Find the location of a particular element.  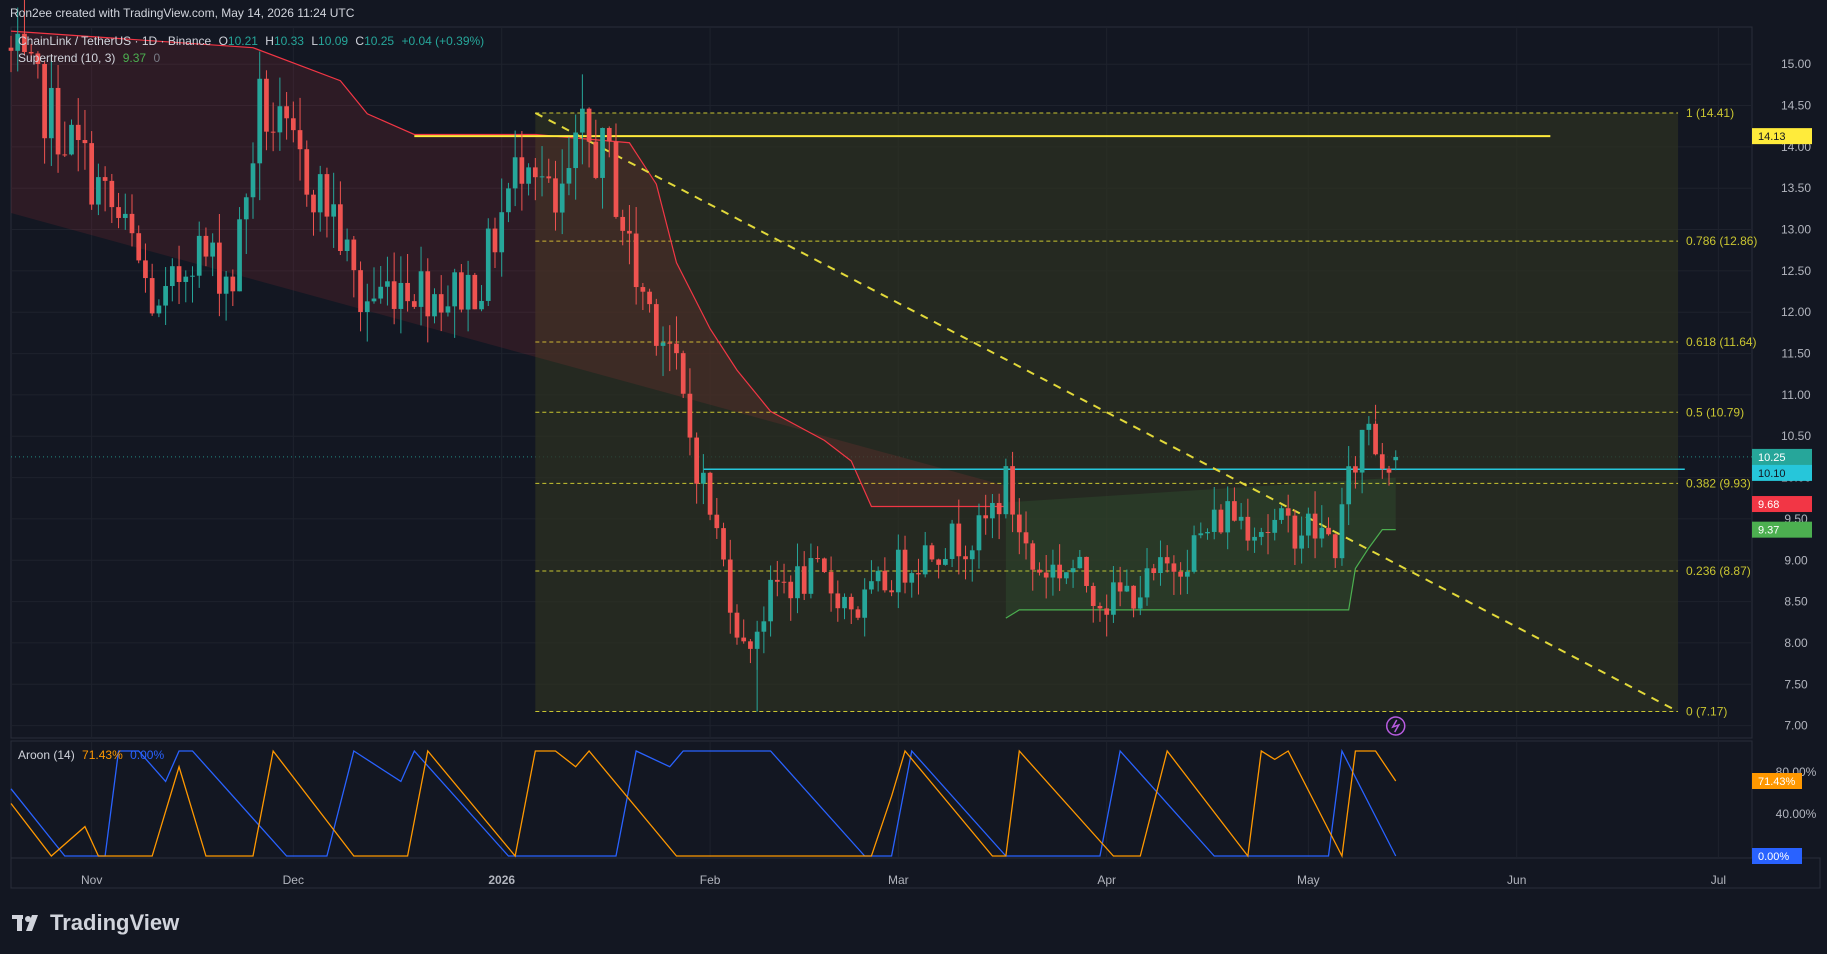

supertrend-legend: Supertrend (10, 3) 9.37 0 is located at coordinates (91, 58).